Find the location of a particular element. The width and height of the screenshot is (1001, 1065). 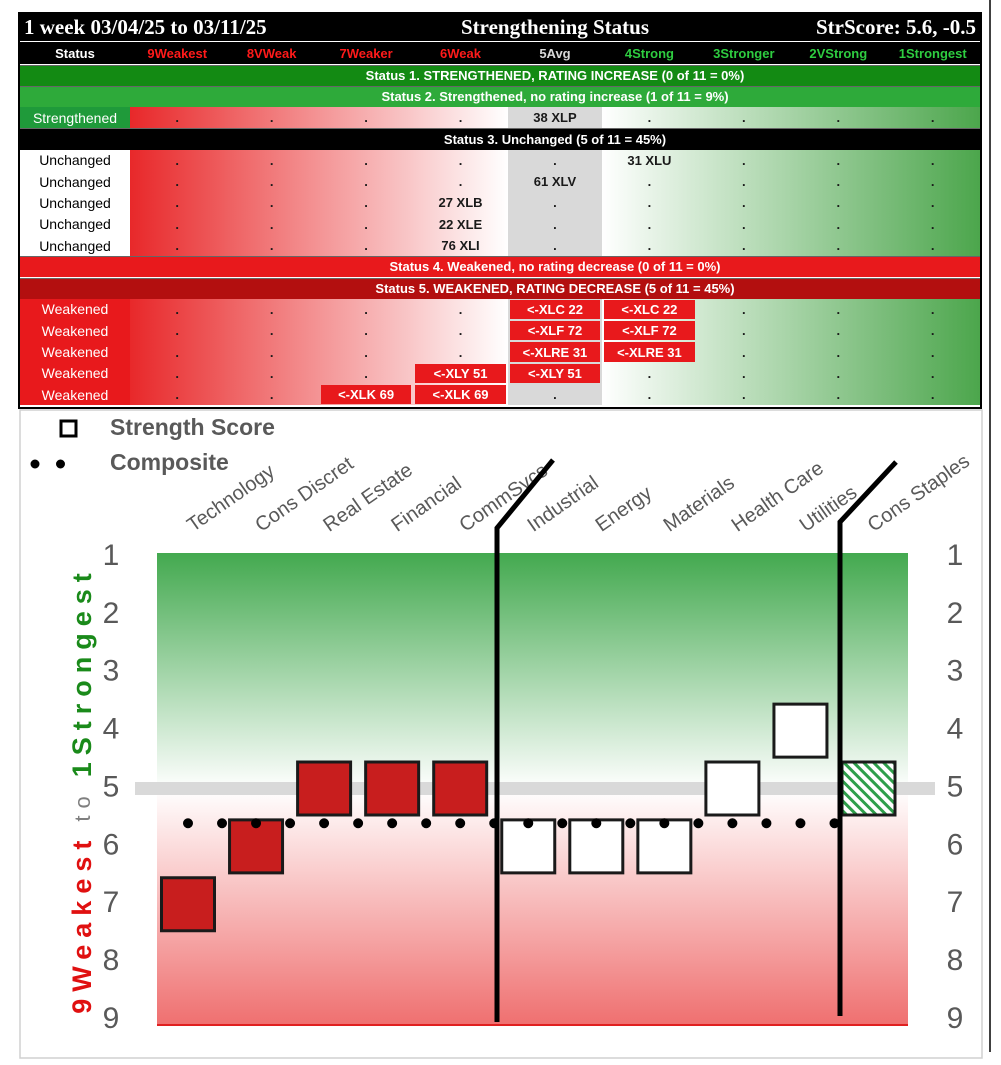

status-band-label: Status 3. Unchanged (5 of 11 = 45%) is located at coordinates (555, 139).